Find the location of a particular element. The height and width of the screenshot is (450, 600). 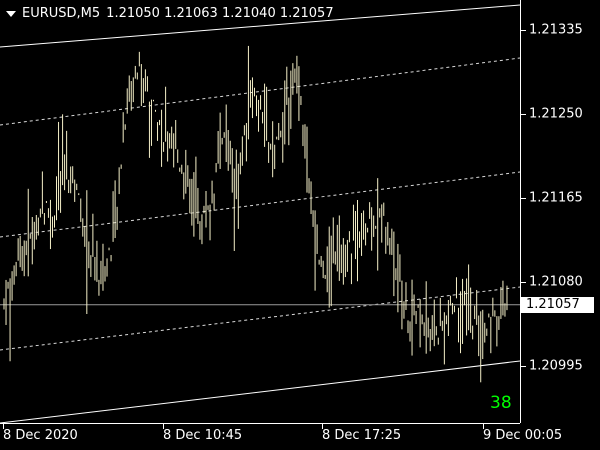

time-label: 9 Dec 00:05 is located at coordinates (523, 435).